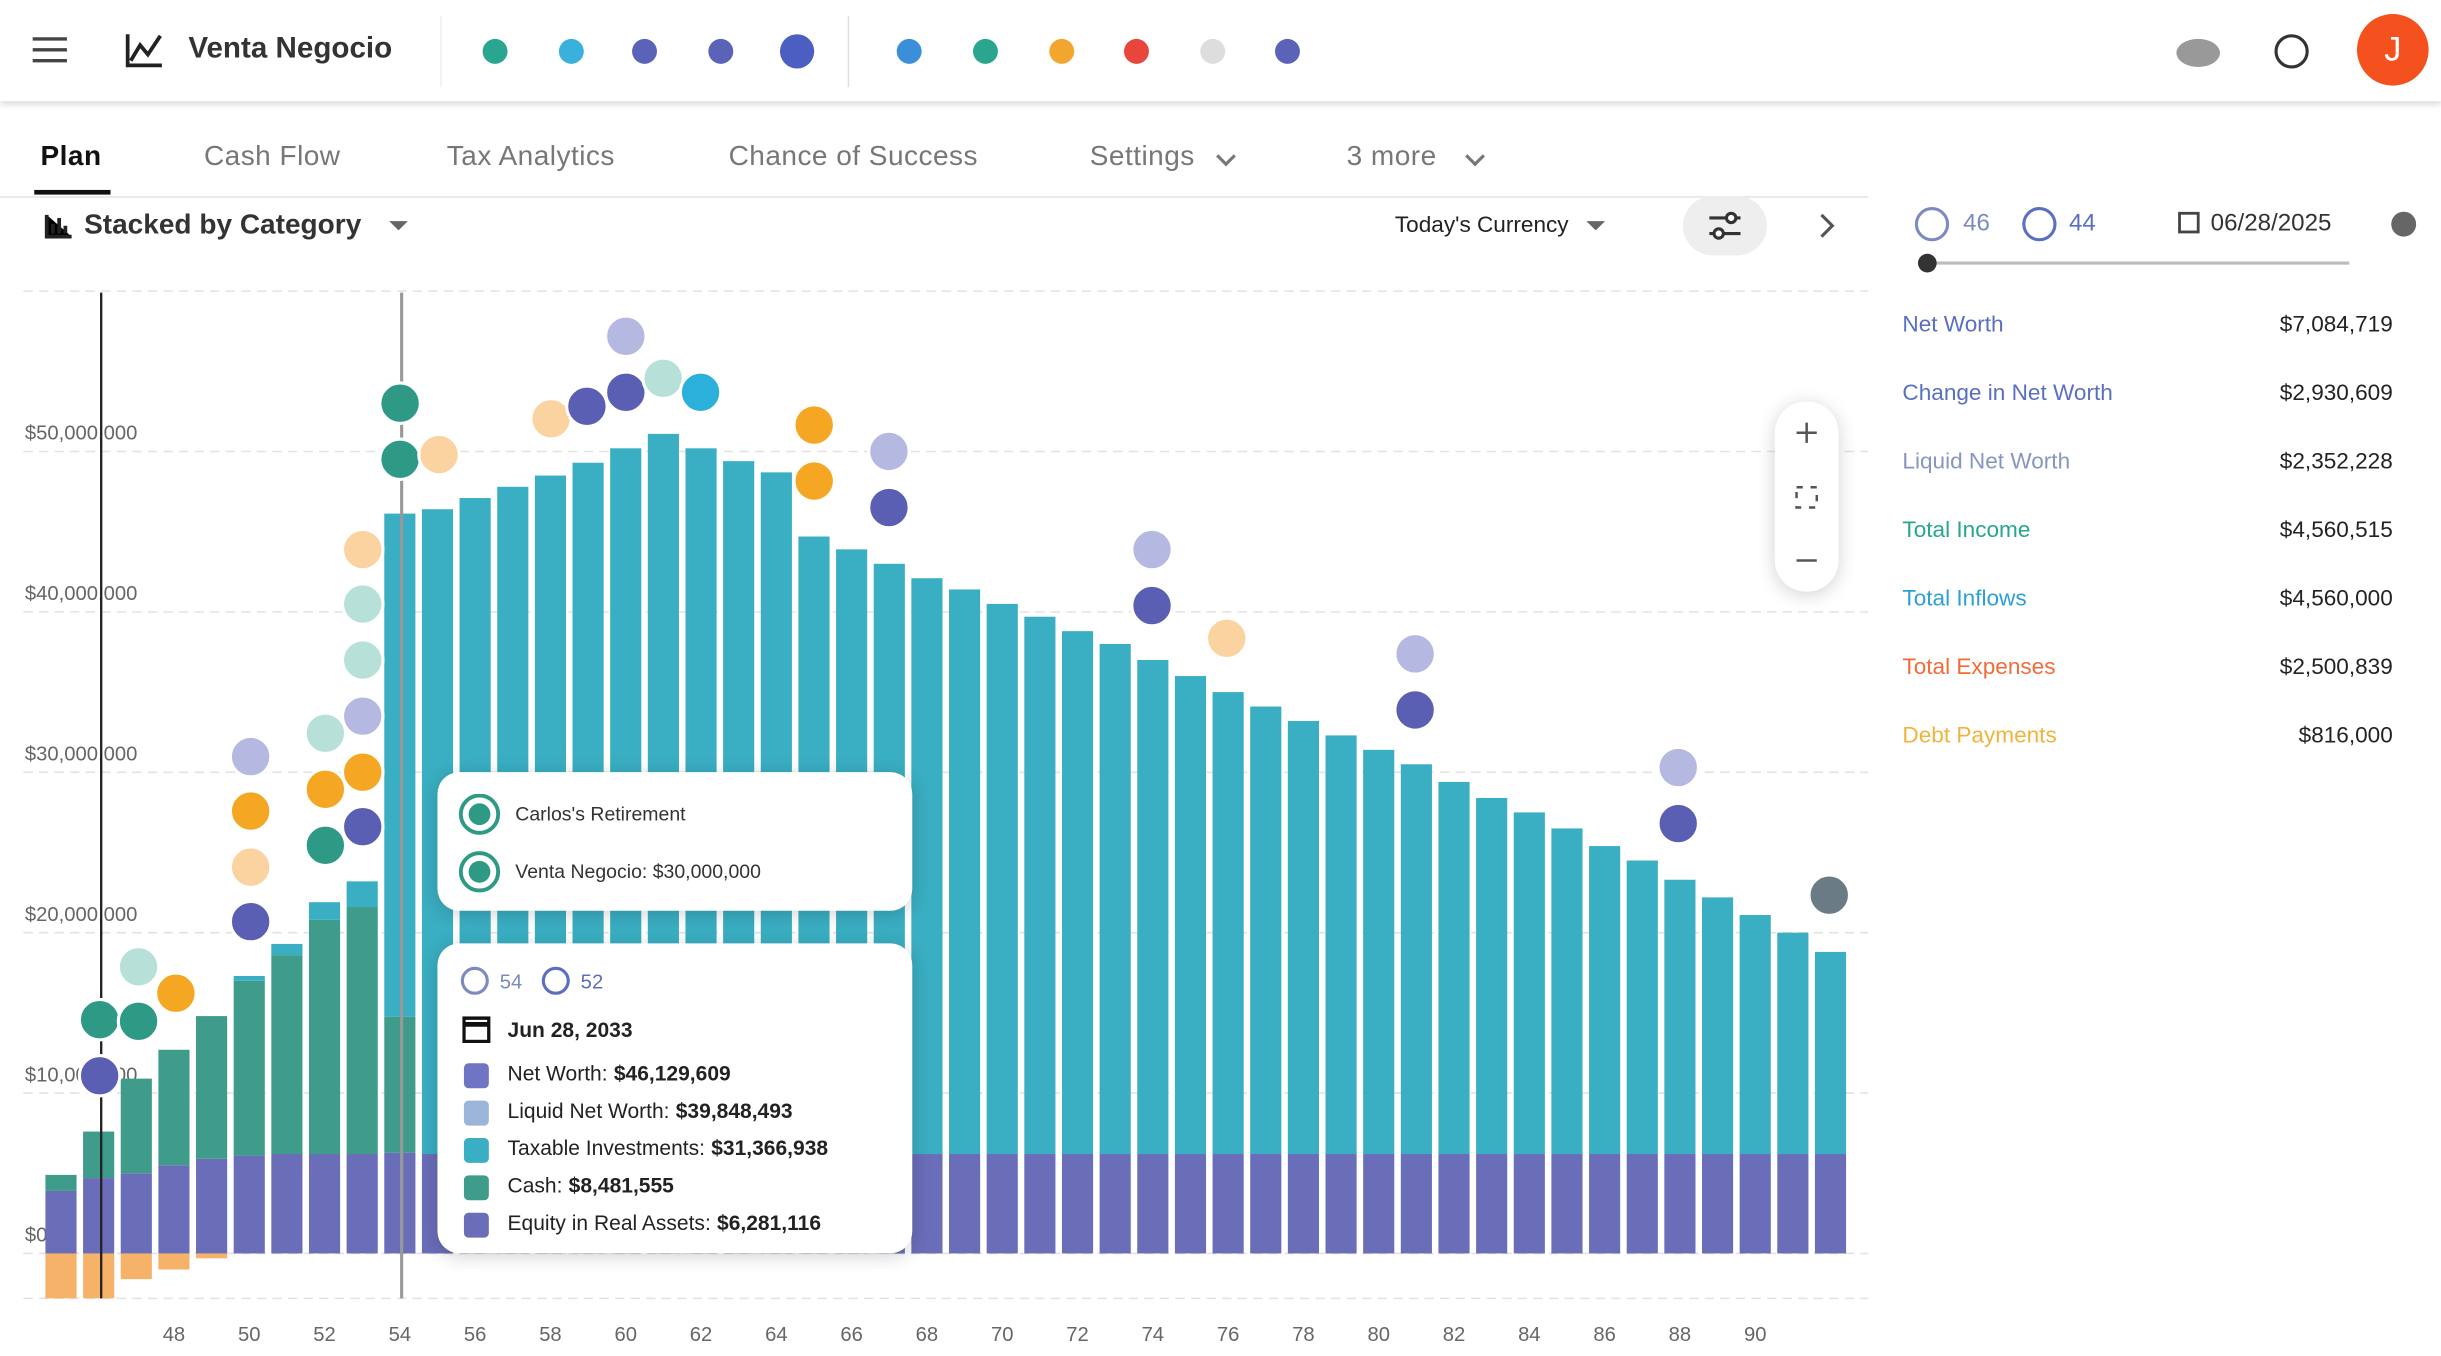  What do you see at coordinates (1807, 433) in the screenshot?
I see `zoom-in` at bounding box center [1807, 433].